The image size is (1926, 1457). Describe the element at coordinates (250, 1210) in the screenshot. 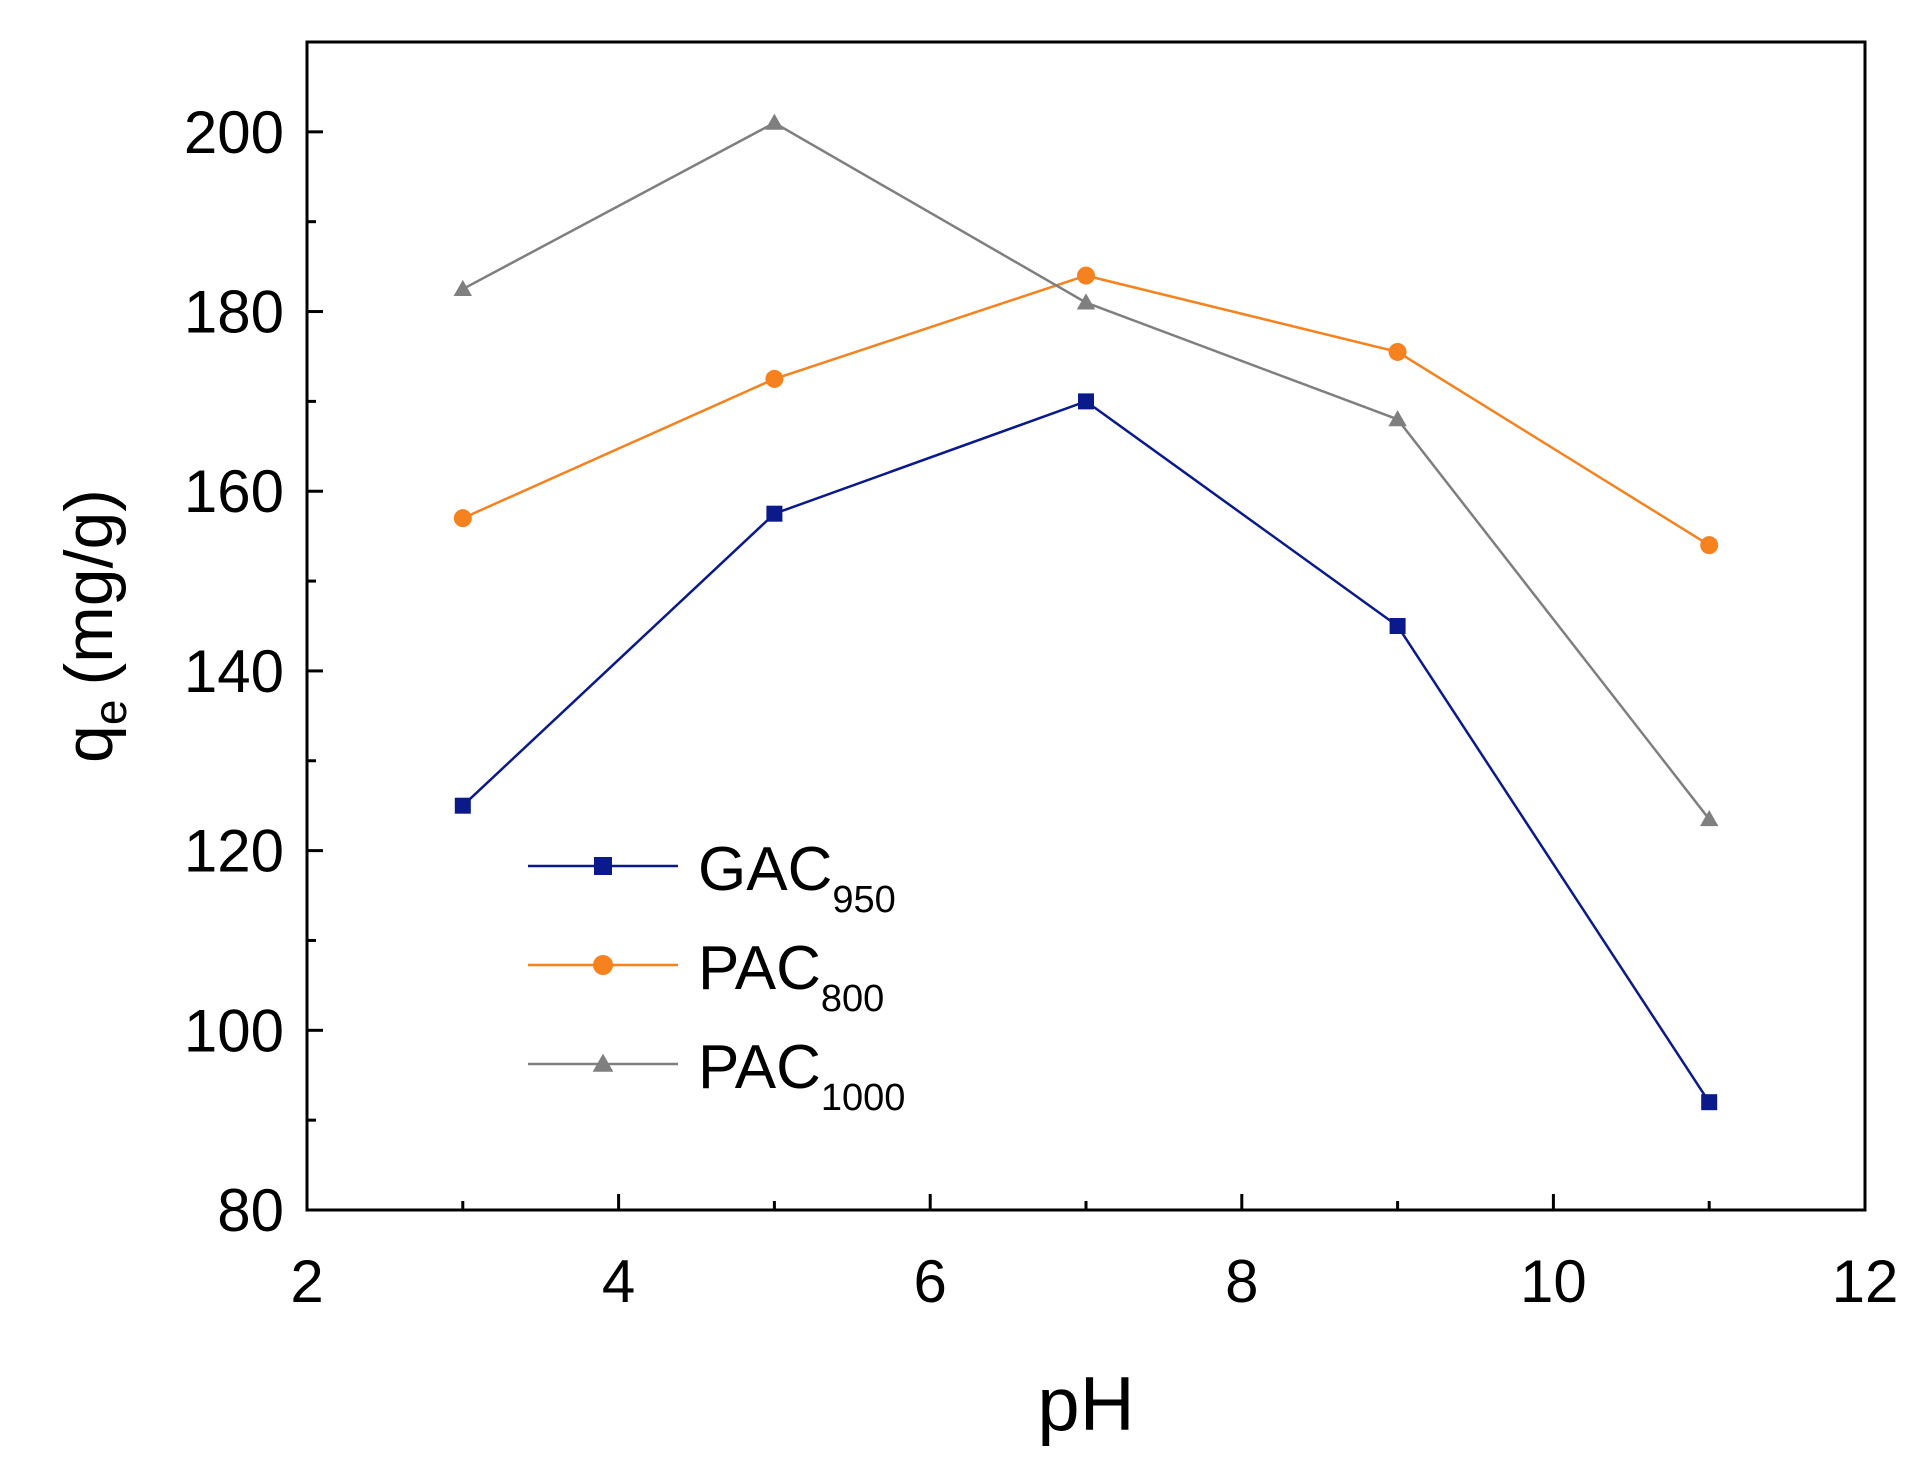

I see `y-tick-label: 80` at that location.